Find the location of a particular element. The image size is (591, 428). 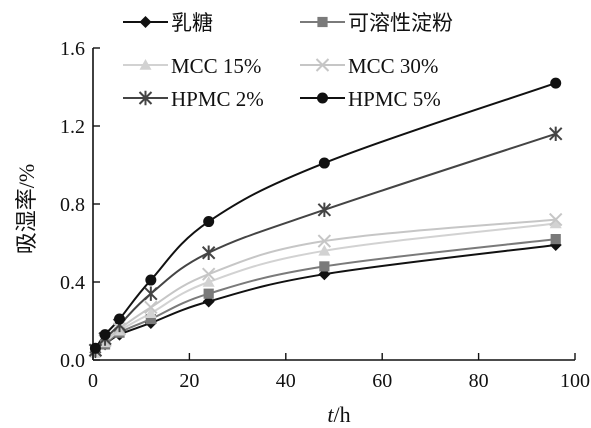

y-axis-title: 吸湿率/% is located at coordinates (26, 209).